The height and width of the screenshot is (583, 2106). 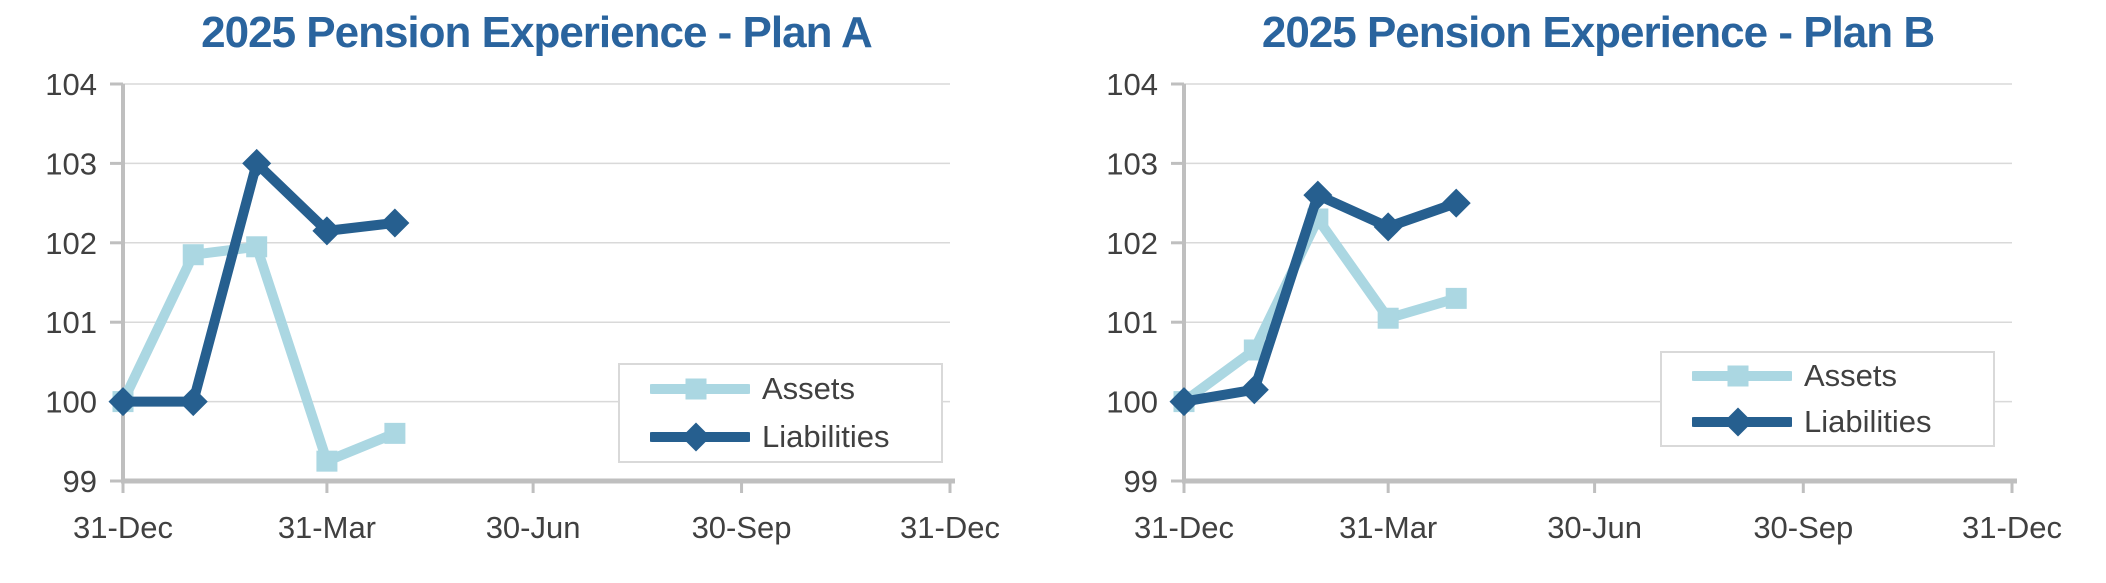 I want to click on legend-plan-b: Assets Liabilities, so click(x=1827, y=399).